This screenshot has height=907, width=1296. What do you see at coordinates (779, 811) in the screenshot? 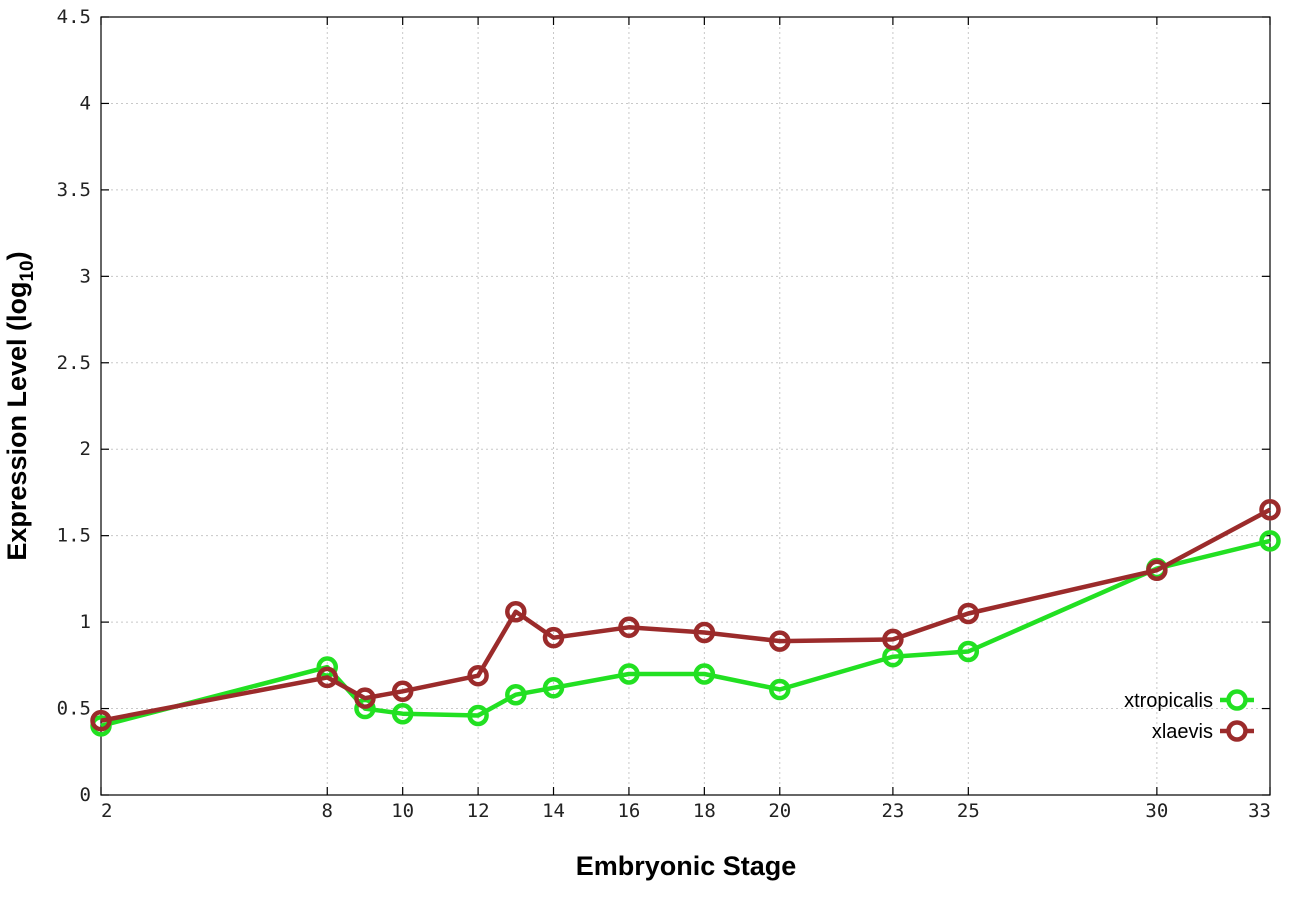
I see `x-tick-label: 20` at bounding box center [779, 811].